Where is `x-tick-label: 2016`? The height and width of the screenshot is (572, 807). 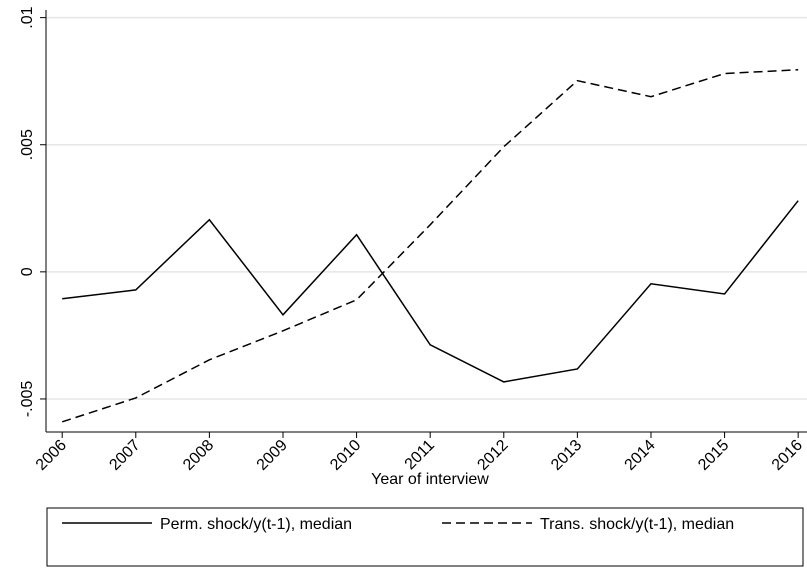
x-tick-label: 2016 is located at coordinates (787, 455).